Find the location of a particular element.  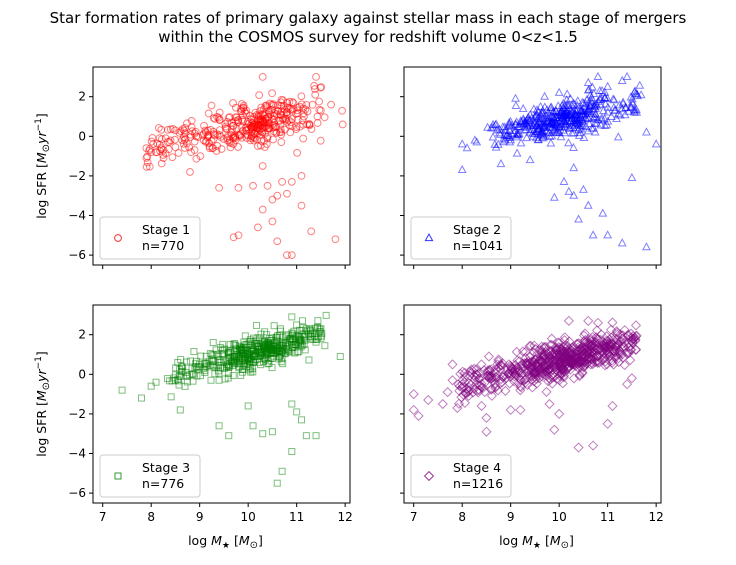

y-tick-label: −2 is located at coordinates (77, 176).